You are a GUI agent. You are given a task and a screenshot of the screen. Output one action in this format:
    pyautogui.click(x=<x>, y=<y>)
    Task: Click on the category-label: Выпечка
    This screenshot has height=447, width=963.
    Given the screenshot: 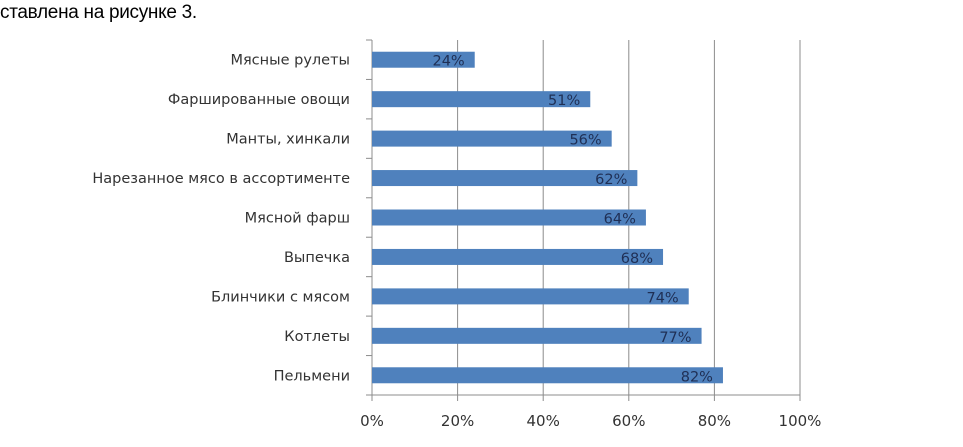 What is the action you would take?
    pyautogui.click(x=317, y=258)
    